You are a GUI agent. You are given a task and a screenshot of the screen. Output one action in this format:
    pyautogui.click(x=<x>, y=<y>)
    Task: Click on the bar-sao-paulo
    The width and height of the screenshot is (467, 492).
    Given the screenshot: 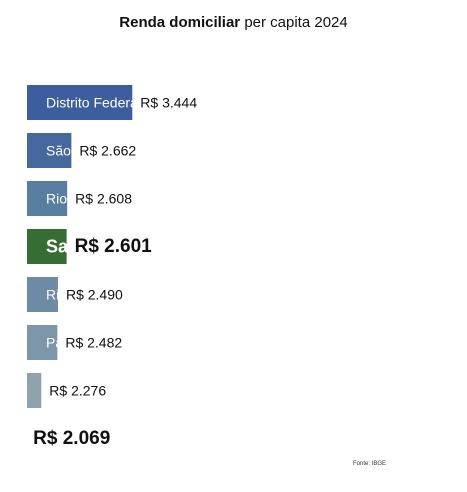 What is the action you would take?
    pyautogui.click(x=49, y=150)
    